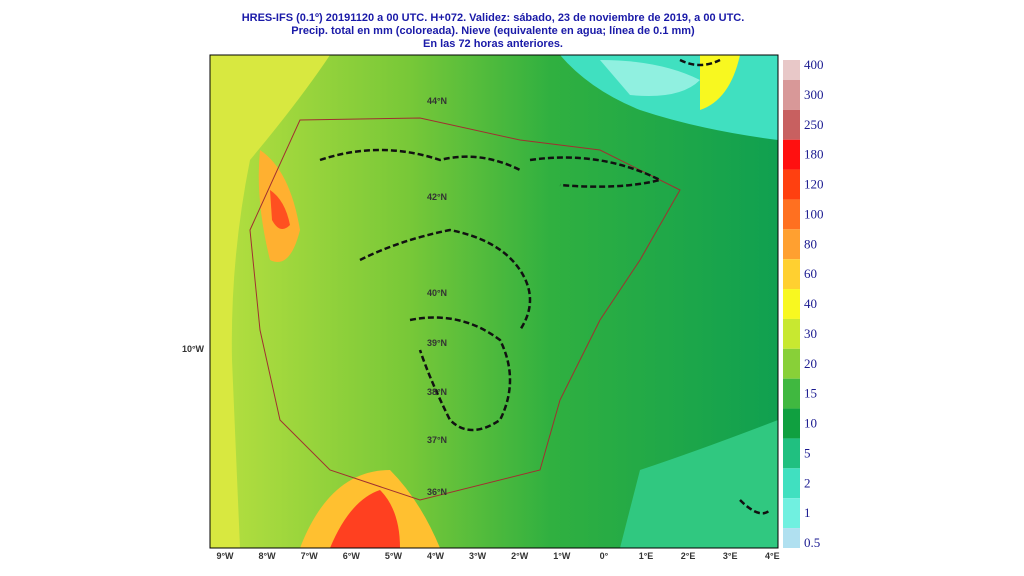 Image resolution: width=1024 pixels, height=576 pixels. What do you see at coordinates (688, 556) in the screenshot?
I see `lon-label: 2°E` at bounding box center [688, 556].